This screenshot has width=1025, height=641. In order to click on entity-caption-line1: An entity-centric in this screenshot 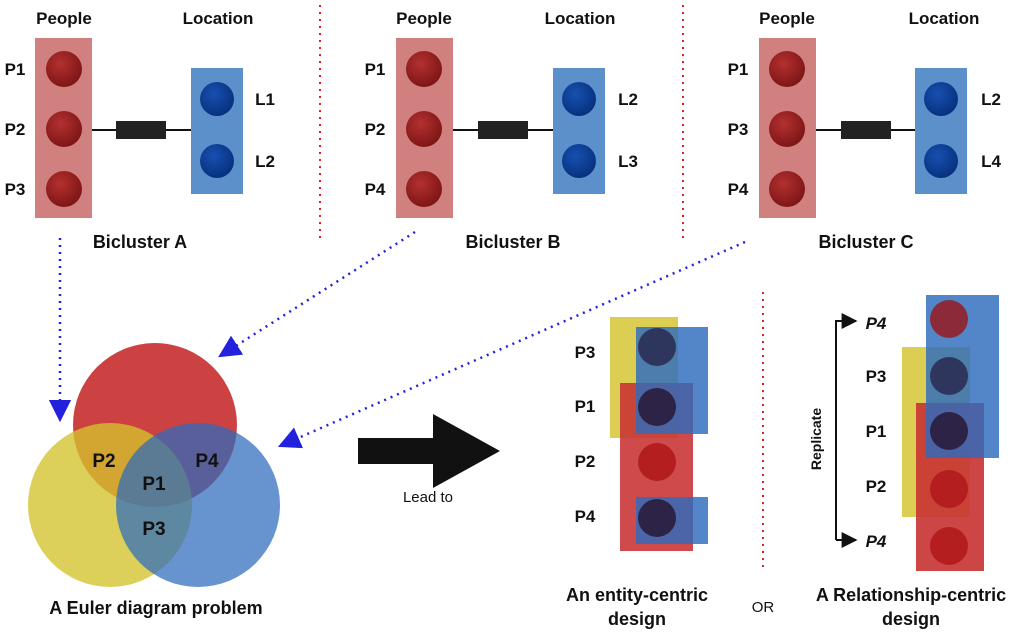, I will do `click(637, 595)`.